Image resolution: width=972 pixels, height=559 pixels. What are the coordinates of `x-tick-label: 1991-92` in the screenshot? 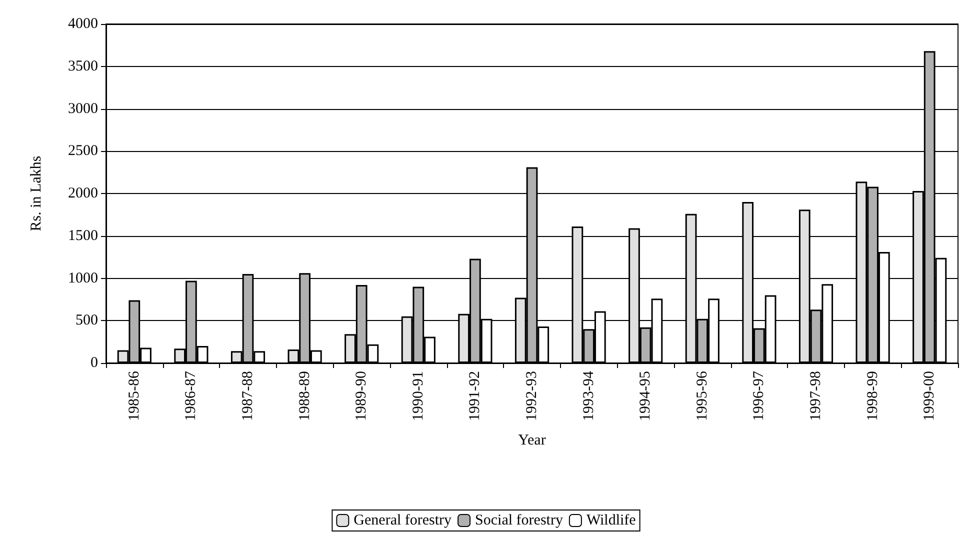 It's located at (475, 396).